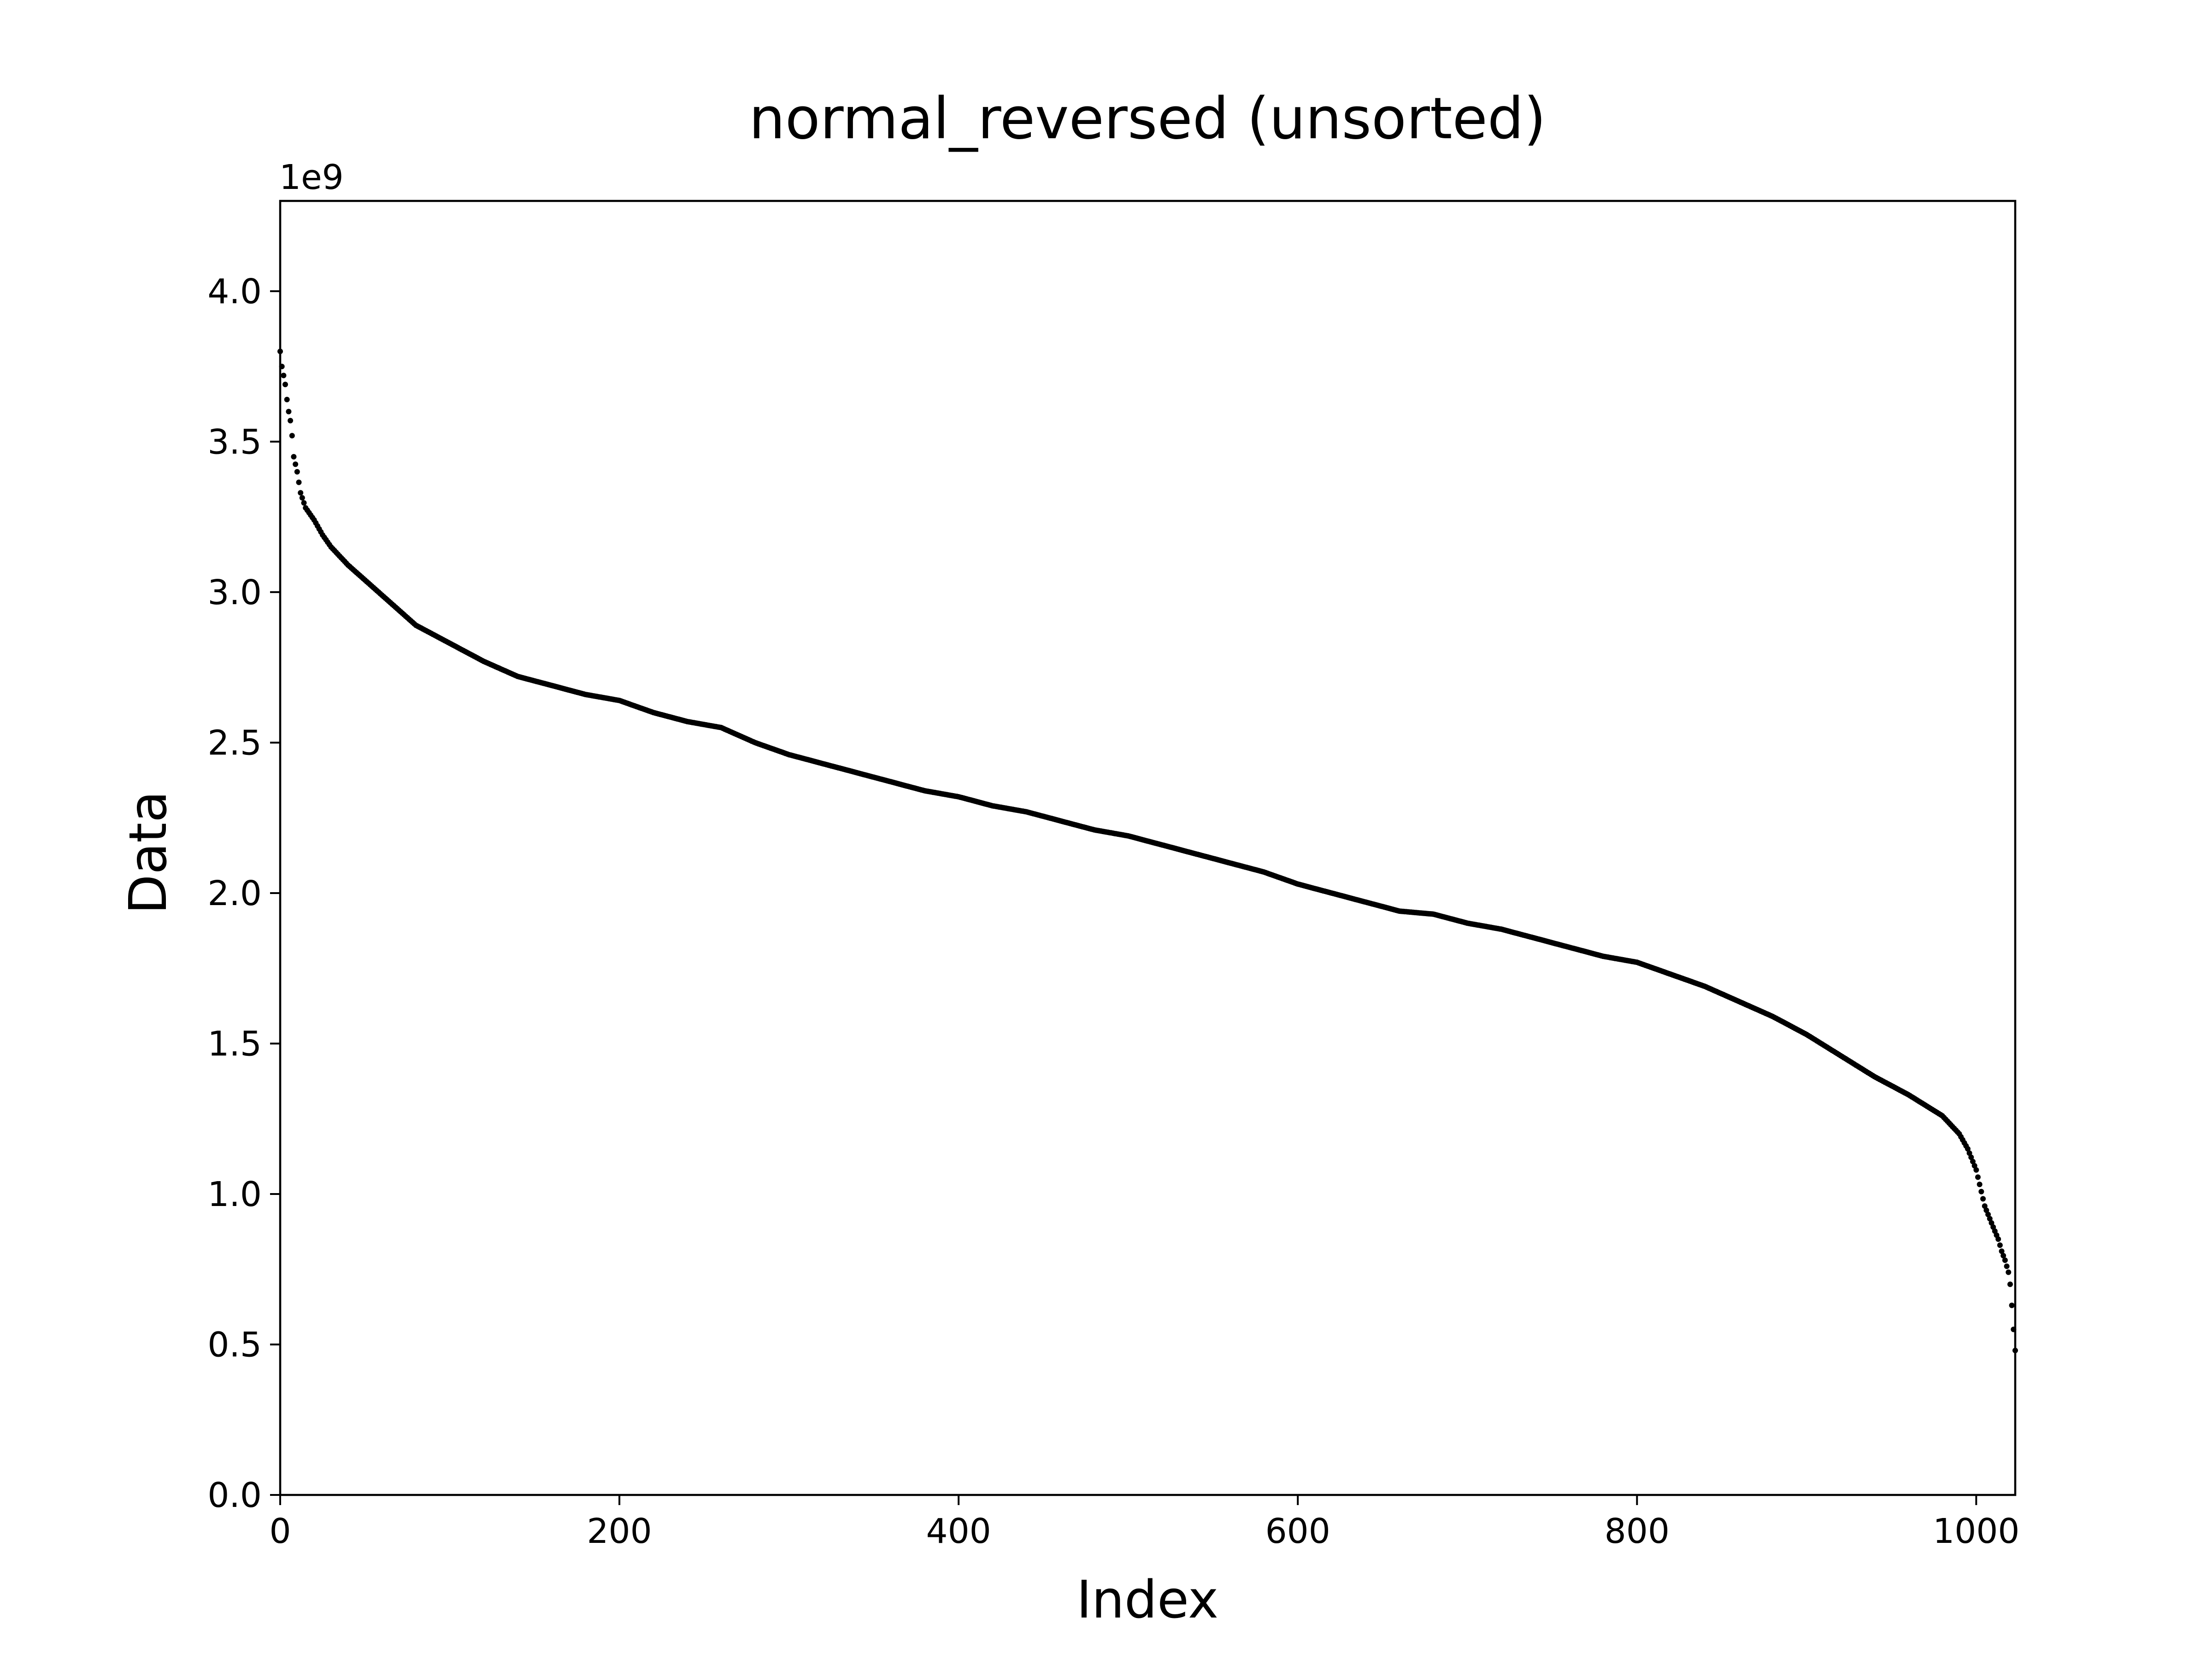 The width and height of the screenshot is (2212, 1659). Describe the element at coordinates (234, 1044) in the screenshot. I see `y-tick-label: 1.5` at that location.